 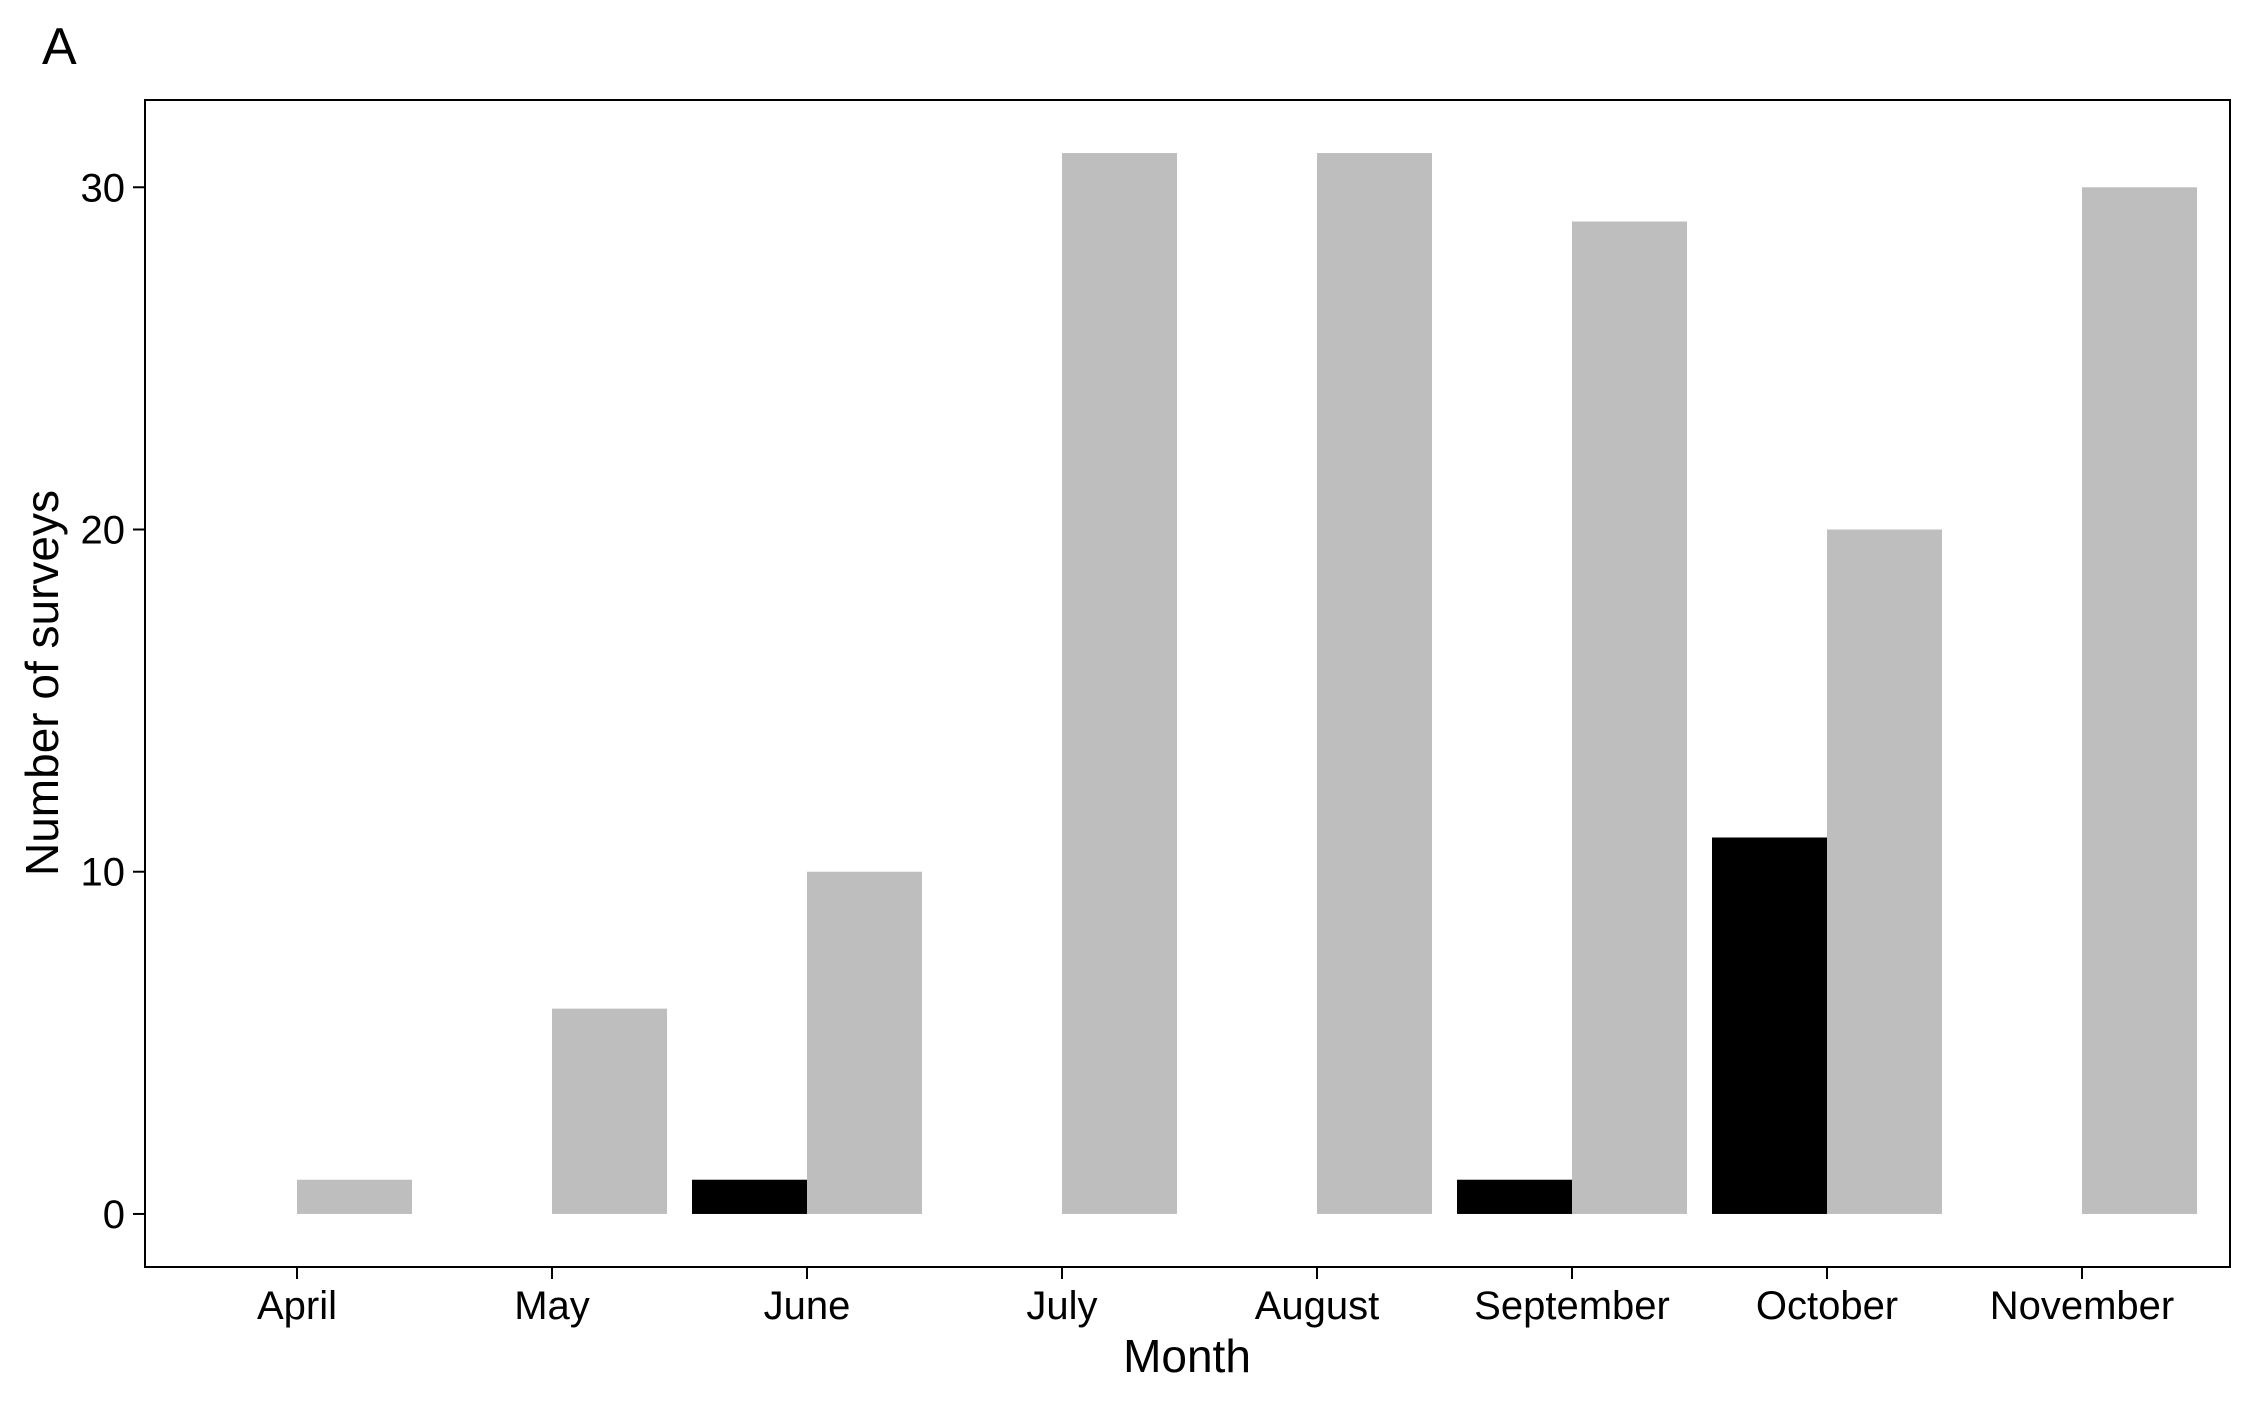 I want to click on bar-series2-october, so click(x=1884, y=871).